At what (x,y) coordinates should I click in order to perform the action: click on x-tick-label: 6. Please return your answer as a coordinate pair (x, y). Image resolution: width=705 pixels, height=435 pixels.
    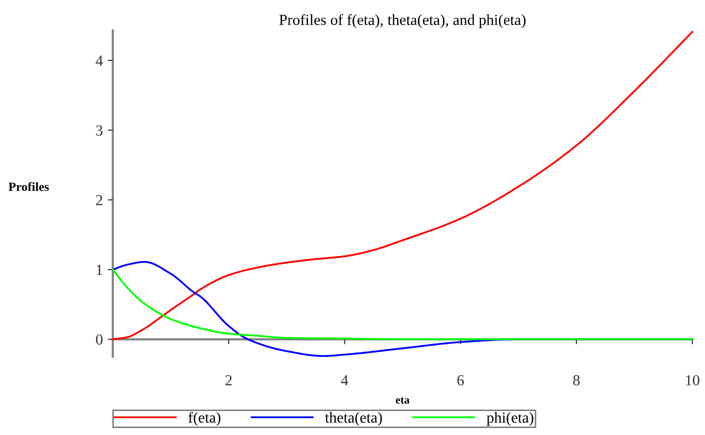
    Looking at the image, I should click on (460, 380).